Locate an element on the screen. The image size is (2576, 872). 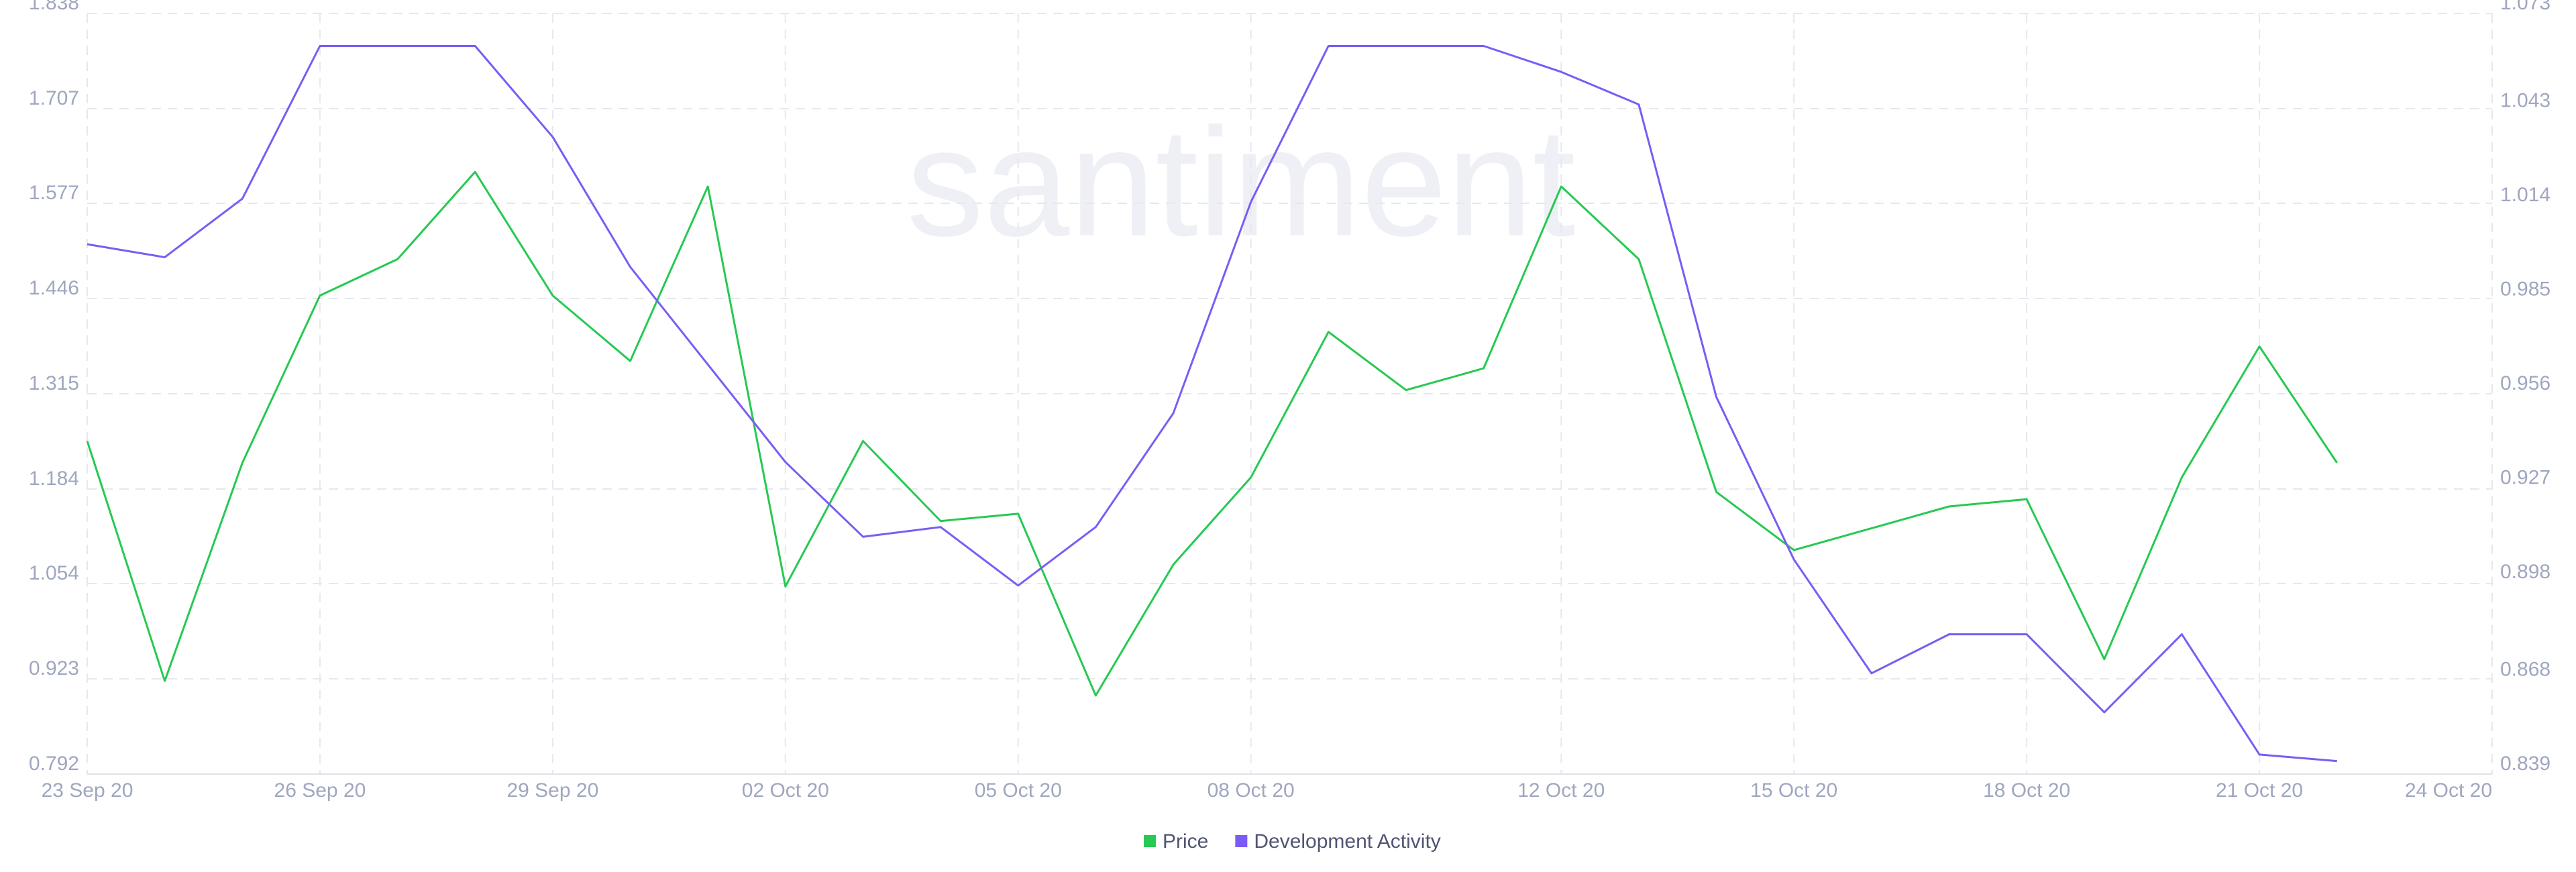
y-tick-label: 1.054 is located at coordinates (54, 573).